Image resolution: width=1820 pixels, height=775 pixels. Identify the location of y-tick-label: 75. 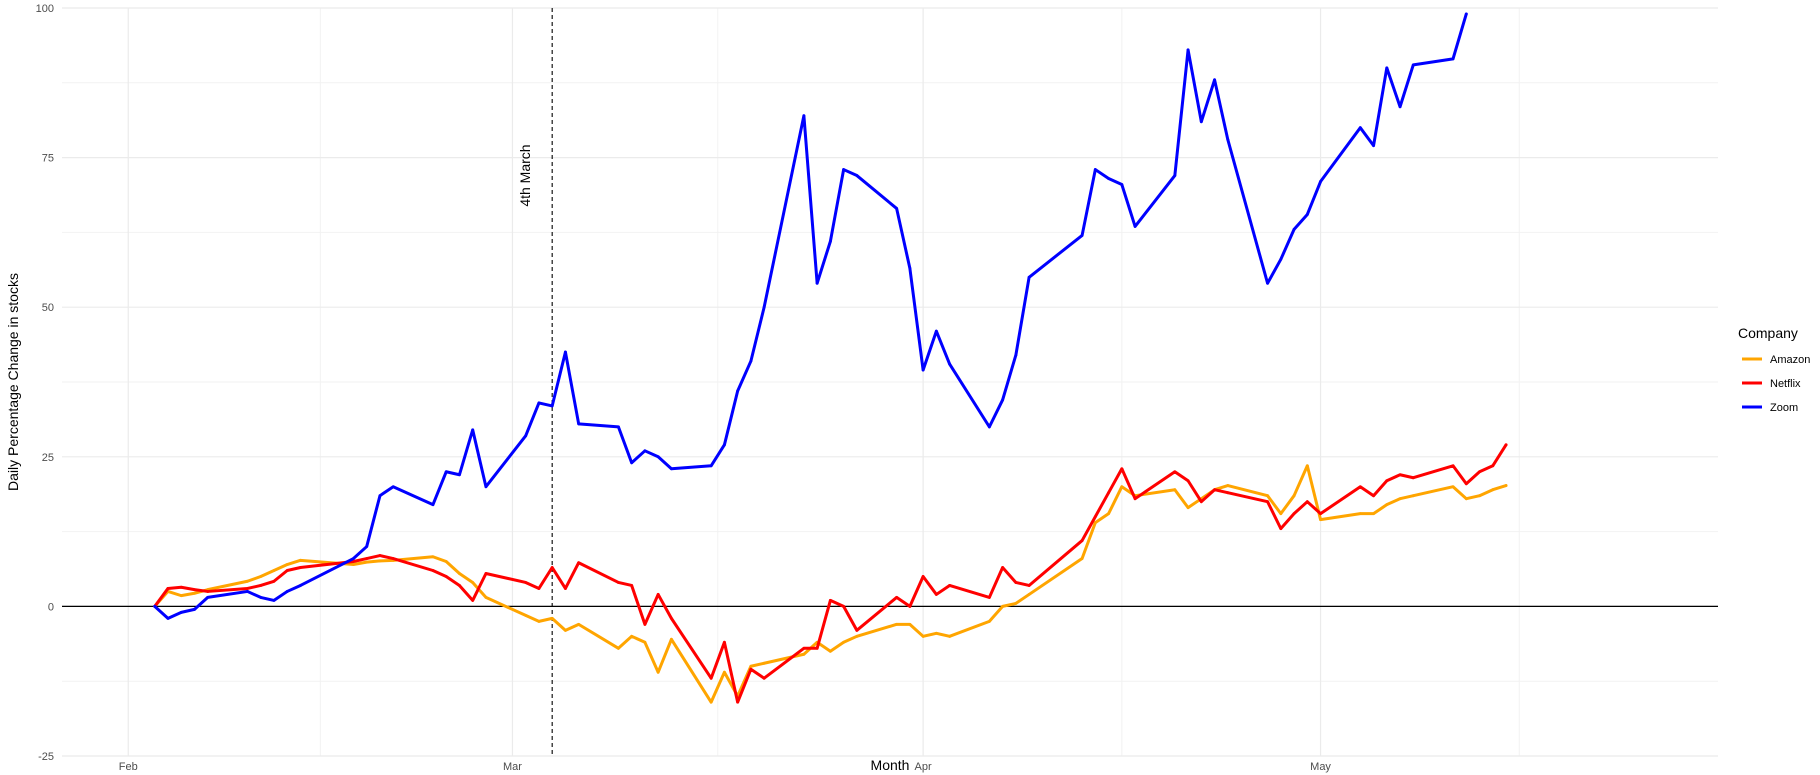
(48, 159).